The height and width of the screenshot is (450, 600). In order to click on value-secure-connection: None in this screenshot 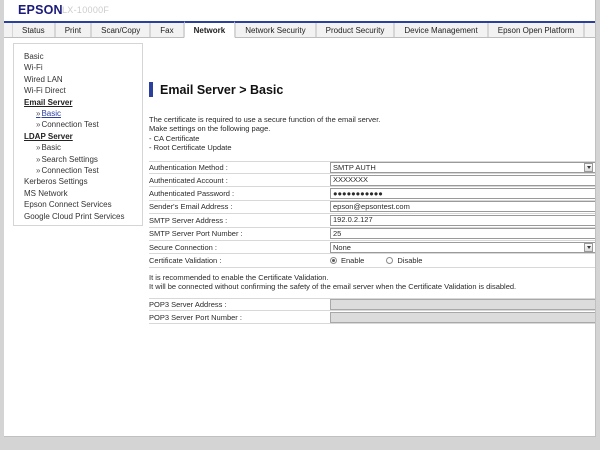, I will do `click(462, 247)`.